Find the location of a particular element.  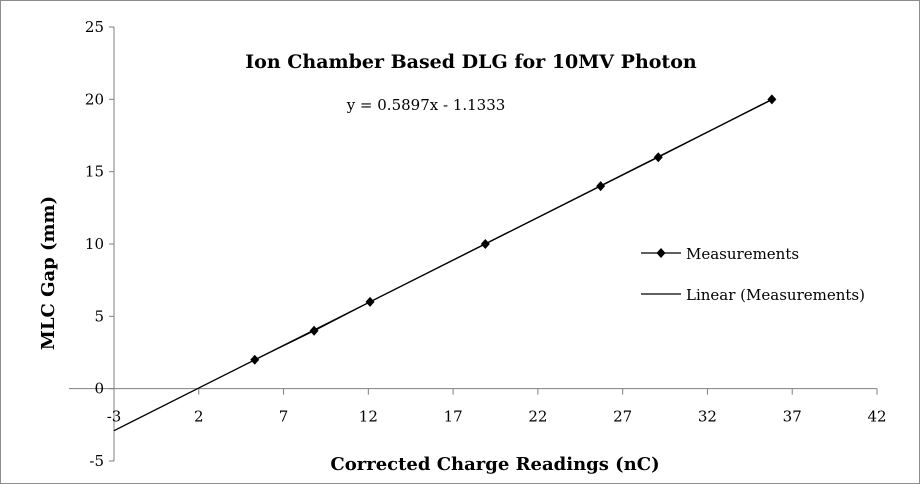

x-tick-label: 2 is located at coordinates (199, 417).